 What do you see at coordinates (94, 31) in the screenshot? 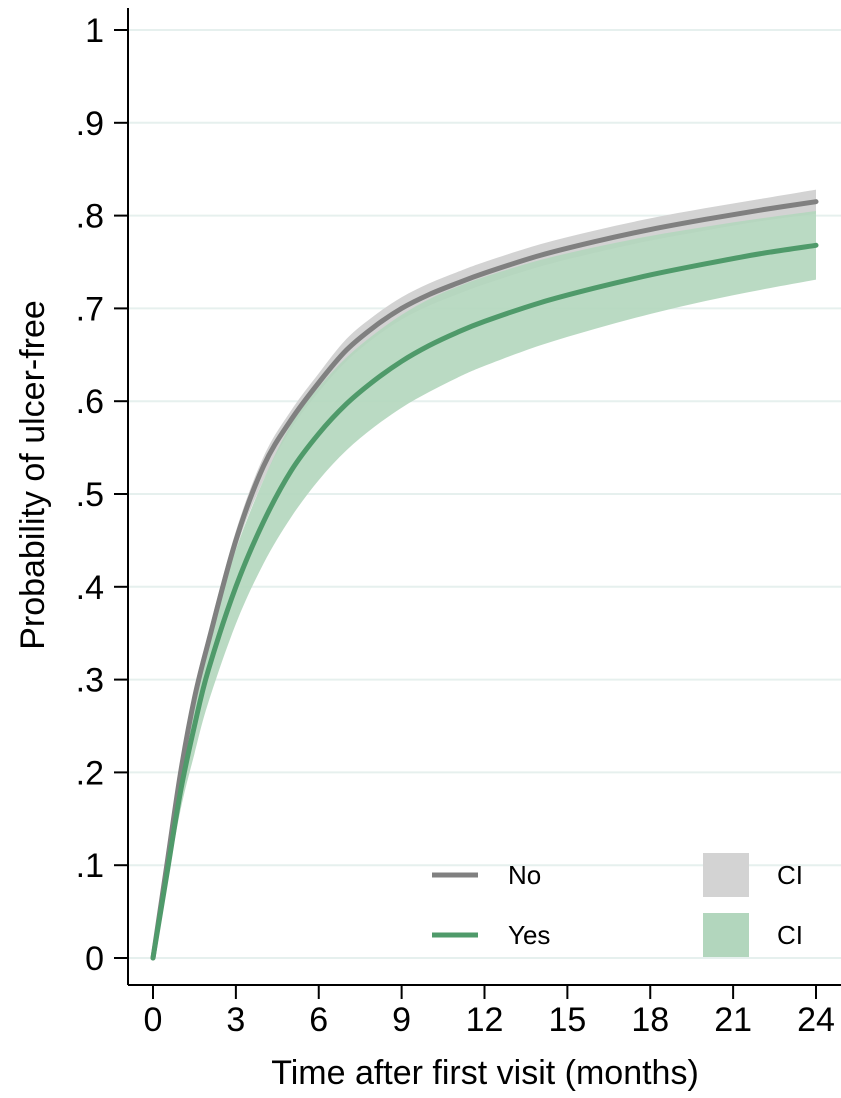
I see `y-tick-label: 1` at bounding box center [94, 31].